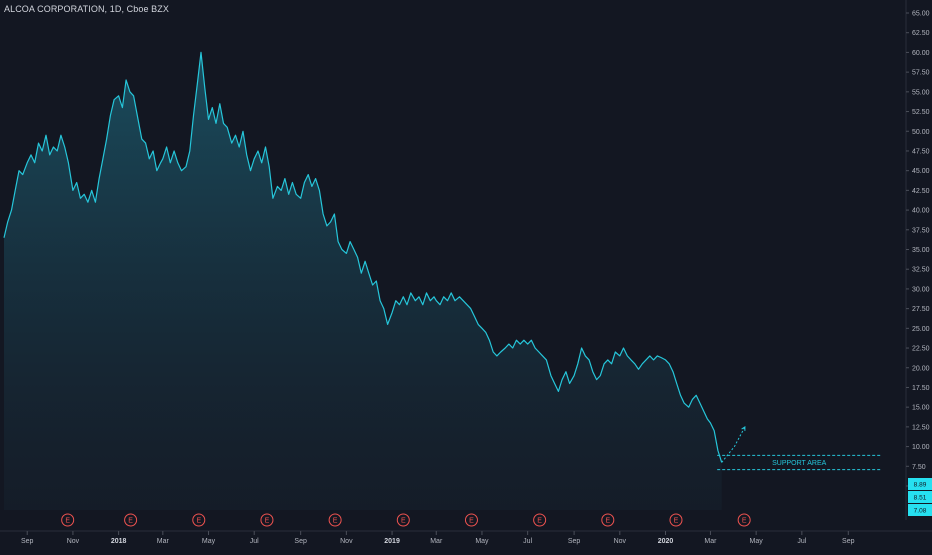  What do you see at coordinates (921, 14) in the screenshot?
I see `y-tick-label: 65.00` at bounding box center [921, 14].